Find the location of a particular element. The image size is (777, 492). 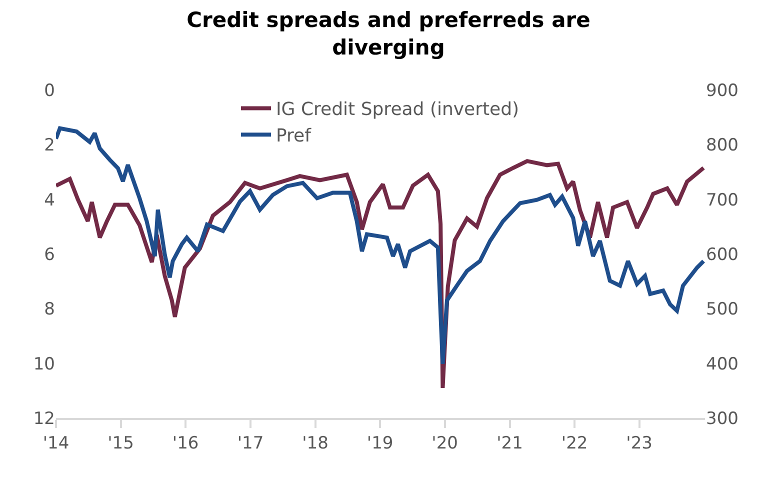

y2-tick-label: 800 is located at coordinates (722, 146).